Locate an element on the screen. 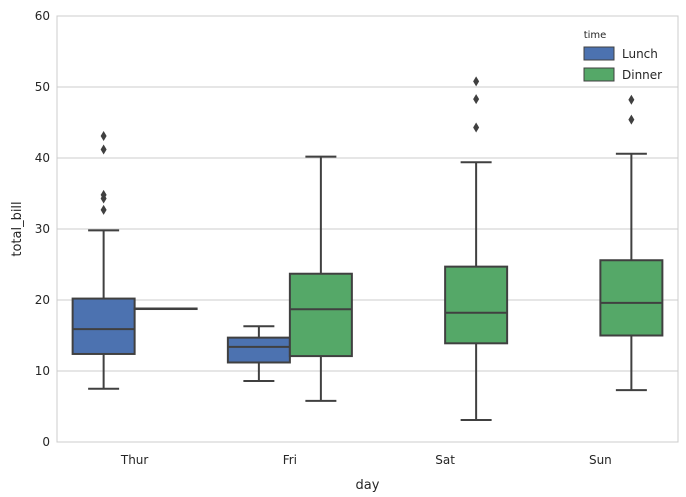 The image size is (686, 497). y-tick-label-50: 50 is located at coordinates (42, 87).